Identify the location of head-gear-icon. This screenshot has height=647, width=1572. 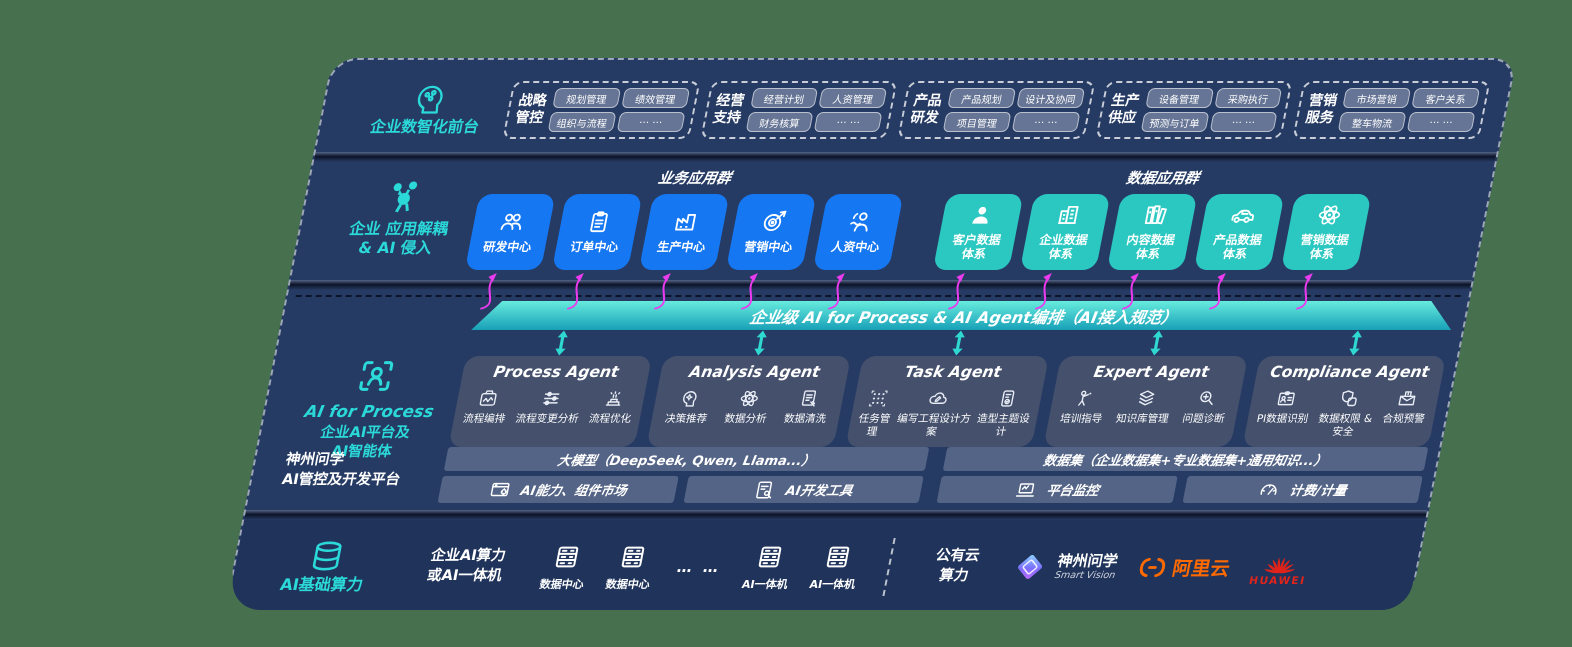
(689, 398).